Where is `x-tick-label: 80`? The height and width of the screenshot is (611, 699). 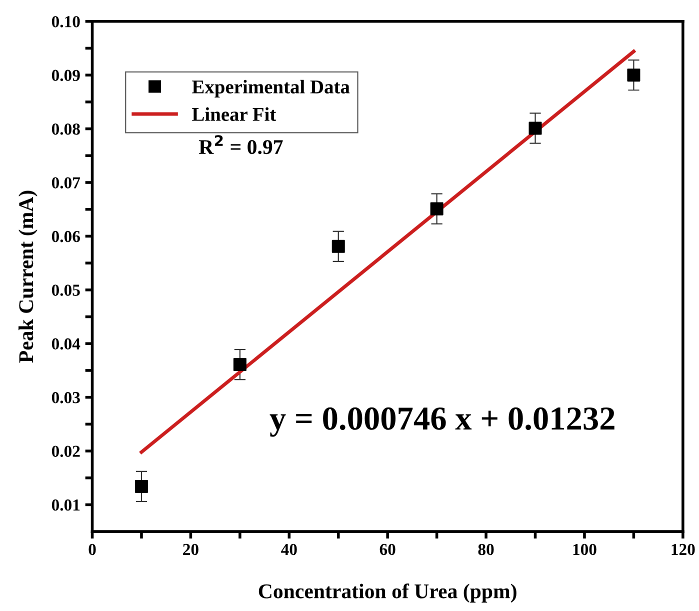
x-tick-label: 80 is located at coordinates (486, 550).